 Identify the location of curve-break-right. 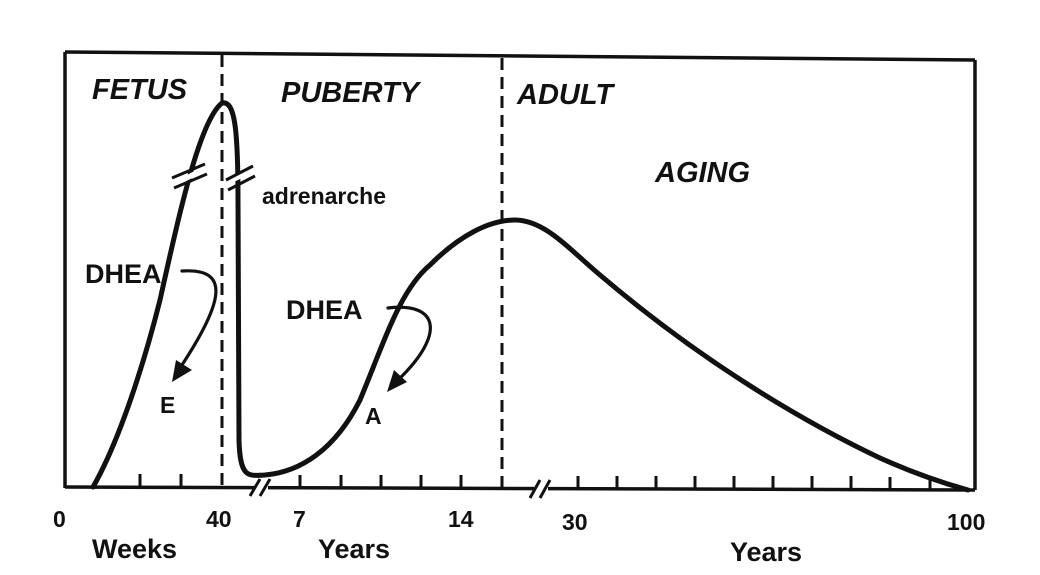
(240, 178).